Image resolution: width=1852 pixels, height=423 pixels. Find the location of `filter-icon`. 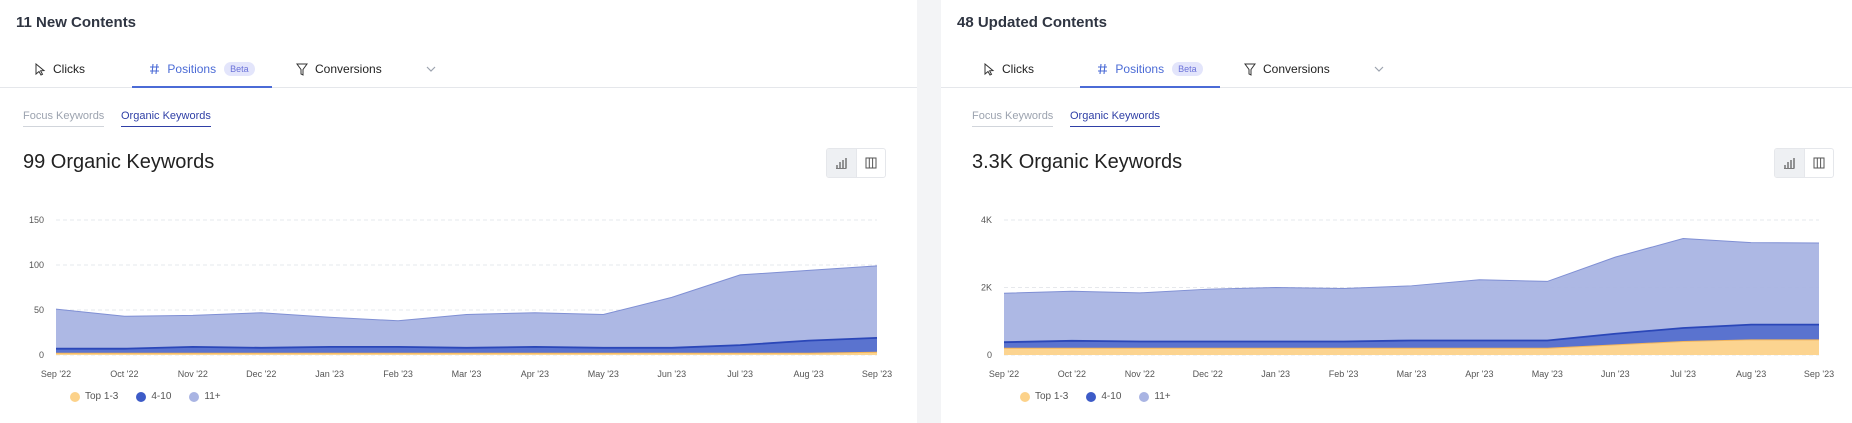

filter-icon is located at coordinates (302, 69).